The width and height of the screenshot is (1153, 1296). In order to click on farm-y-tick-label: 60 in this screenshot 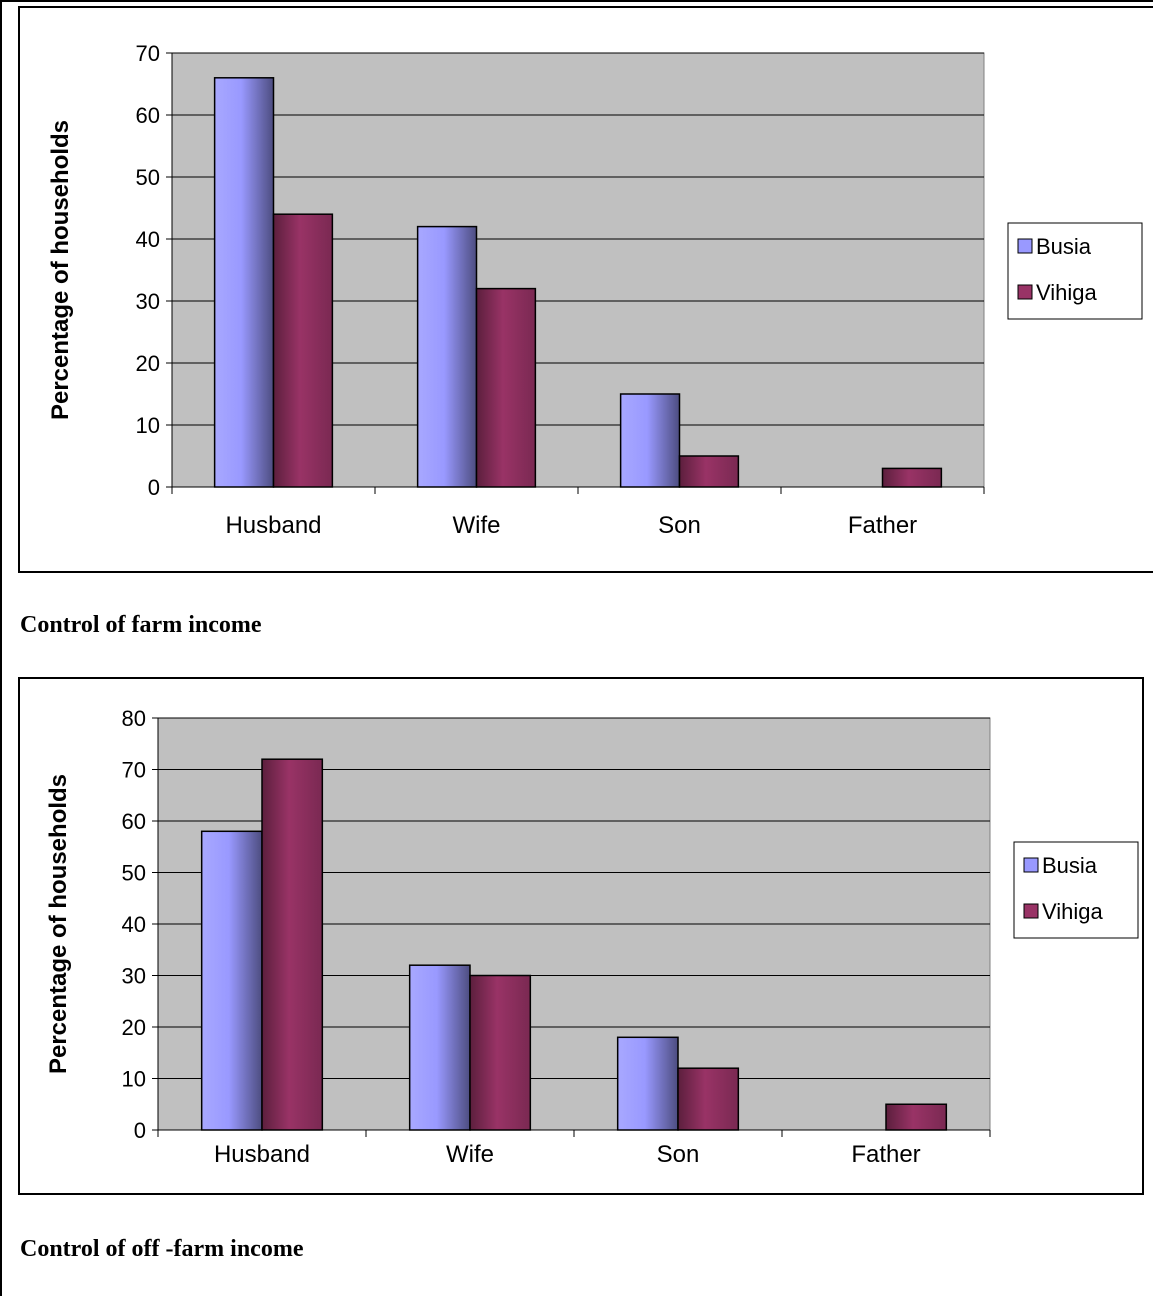, I will do `click(148, 115)`.